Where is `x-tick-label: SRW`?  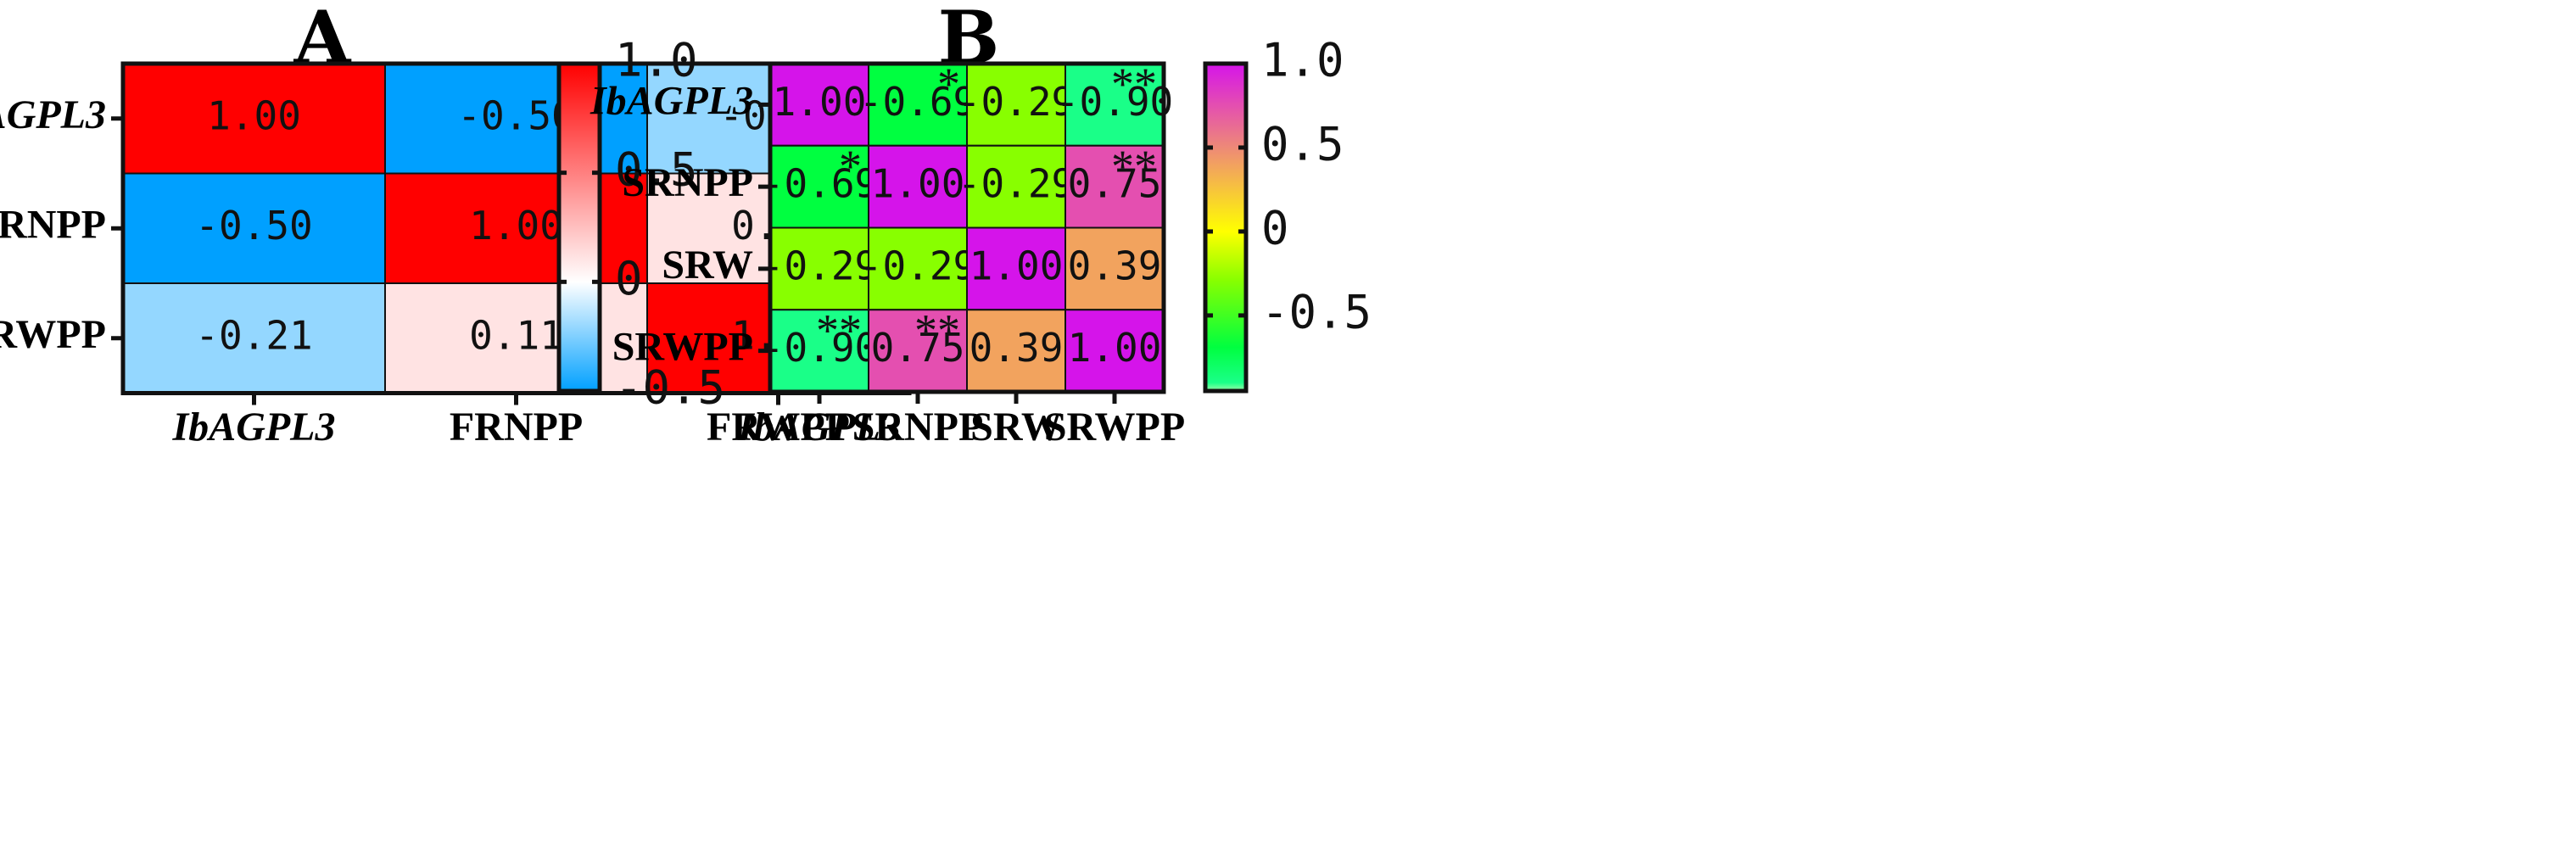 x-tick-label: SRW is located at coordinates (1016, 427).